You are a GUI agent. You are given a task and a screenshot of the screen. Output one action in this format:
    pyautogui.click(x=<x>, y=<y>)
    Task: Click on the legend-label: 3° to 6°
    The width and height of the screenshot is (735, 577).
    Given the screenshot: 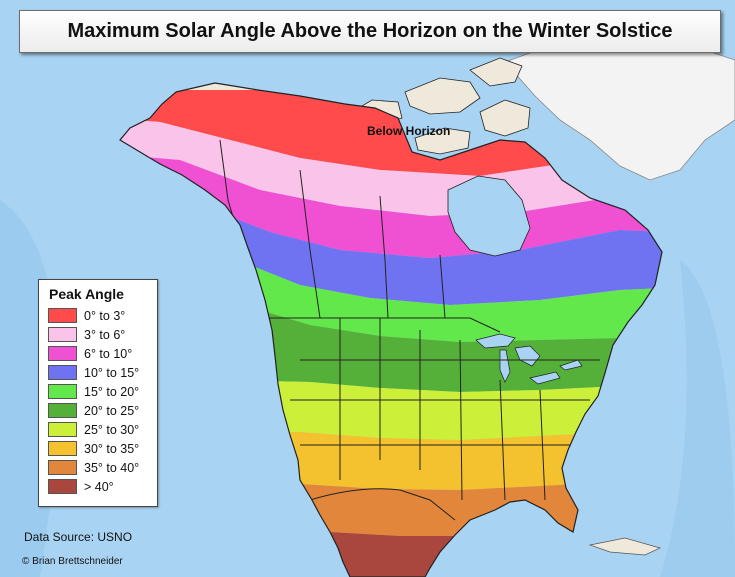 What is the action you would take?
    pyautogui.click(x=105, y=334)
    